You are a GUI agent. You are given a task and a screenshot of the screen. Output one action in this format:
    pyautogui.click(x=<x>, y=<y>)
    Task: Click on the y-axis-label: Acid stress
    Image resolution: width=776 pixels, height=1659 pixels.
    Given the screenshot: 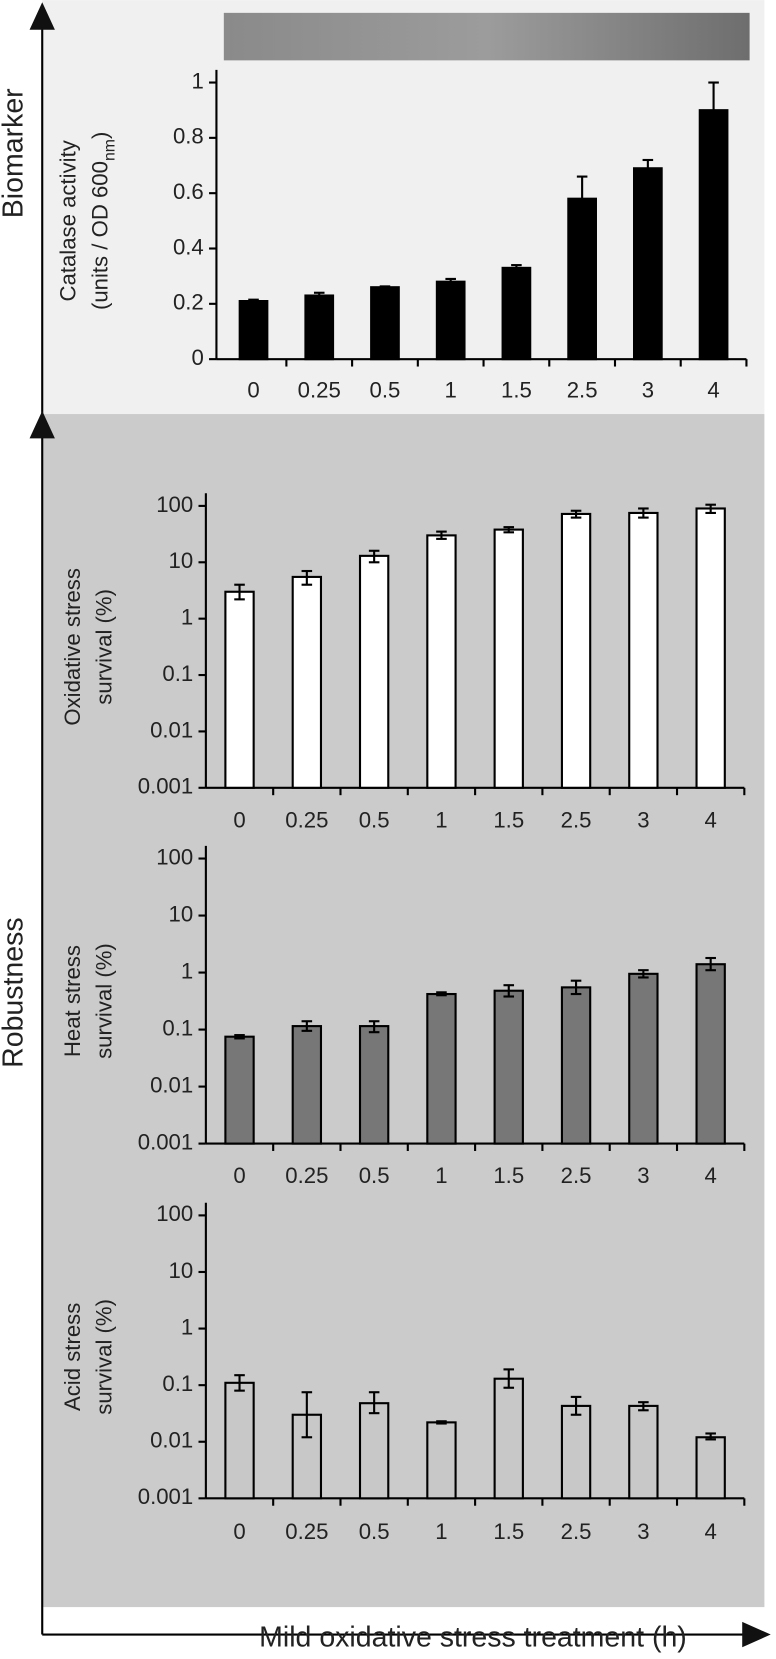 What is the action you would take?
    pyautogui.click(x=72, y=1357)
    